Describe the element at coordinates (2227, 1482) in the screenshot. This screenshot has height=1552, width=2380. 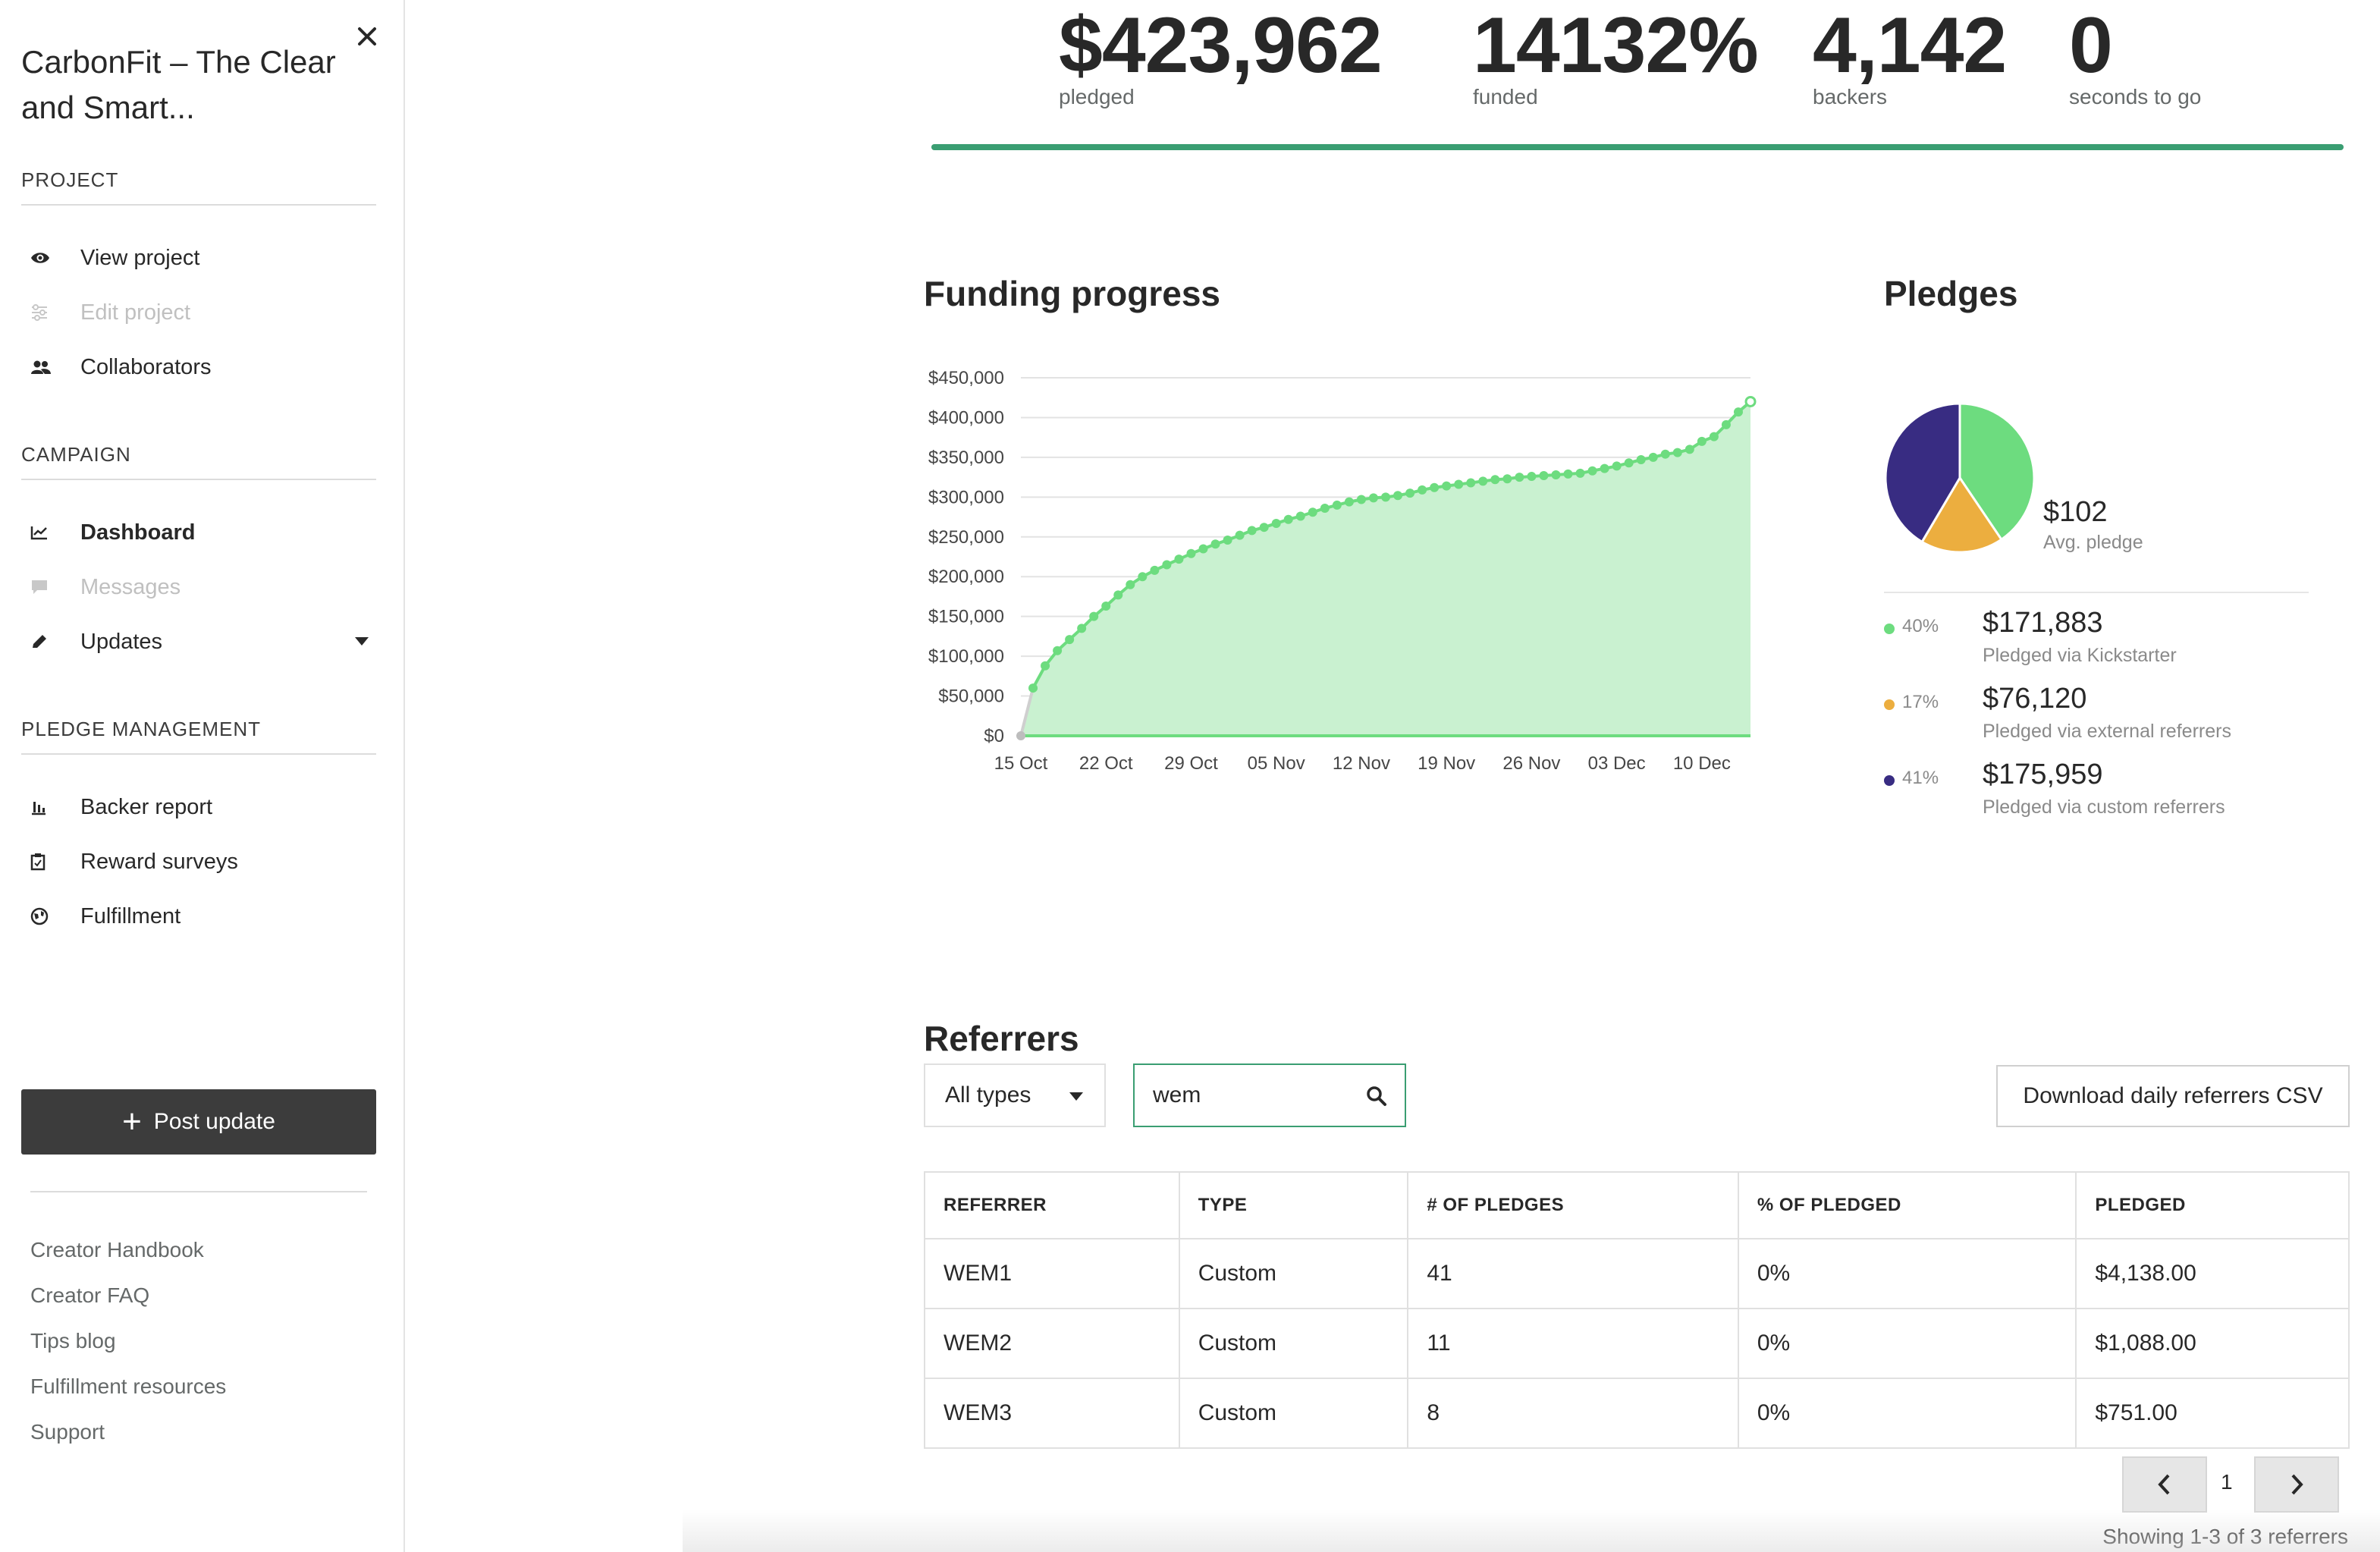
I see `current-page: 1` at that location.